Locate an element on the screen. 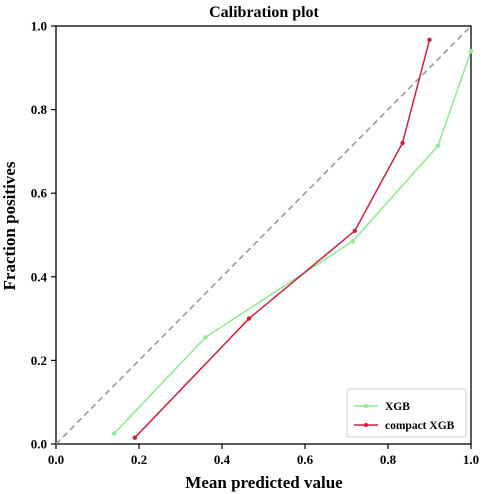  legend-label-compact-xgb: compact XGB is located at coordinates (420, 426).